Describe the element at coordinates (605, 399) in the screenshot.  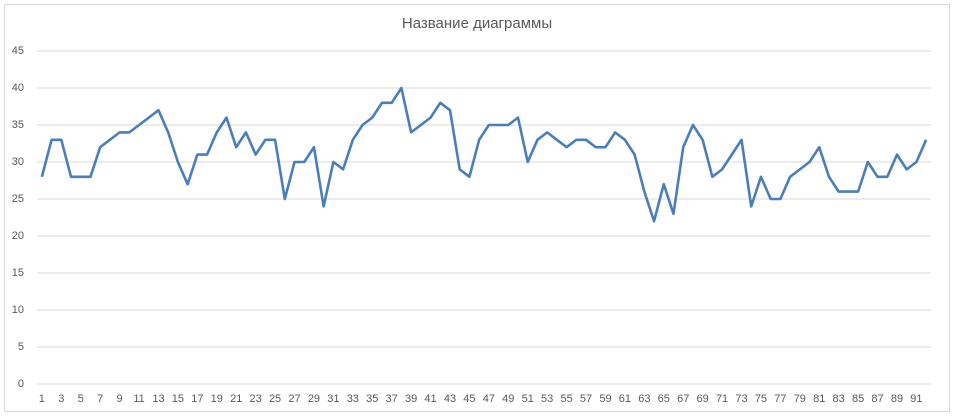
I see `x-tick-label: 59` at that location.